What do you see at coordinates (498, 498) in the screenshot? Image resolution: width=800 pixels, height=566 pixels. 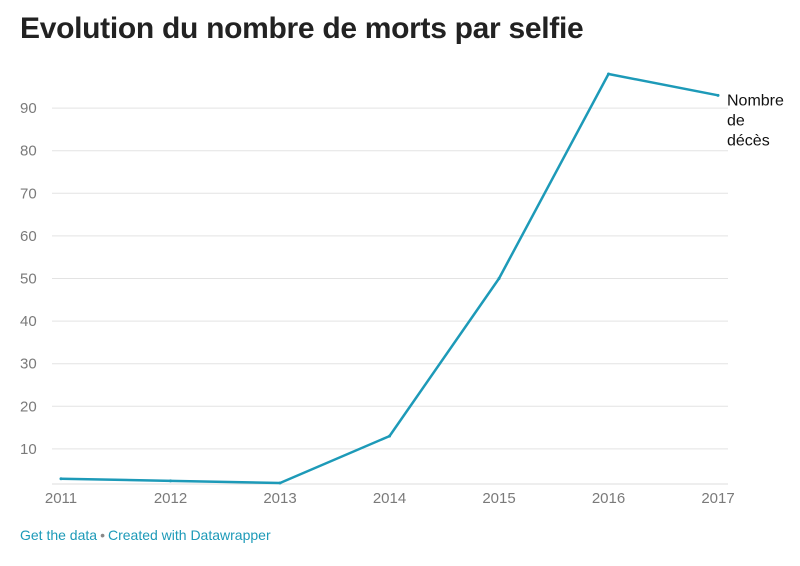 I see `x-tick-label: 2015` at bounding box center [498, 498].